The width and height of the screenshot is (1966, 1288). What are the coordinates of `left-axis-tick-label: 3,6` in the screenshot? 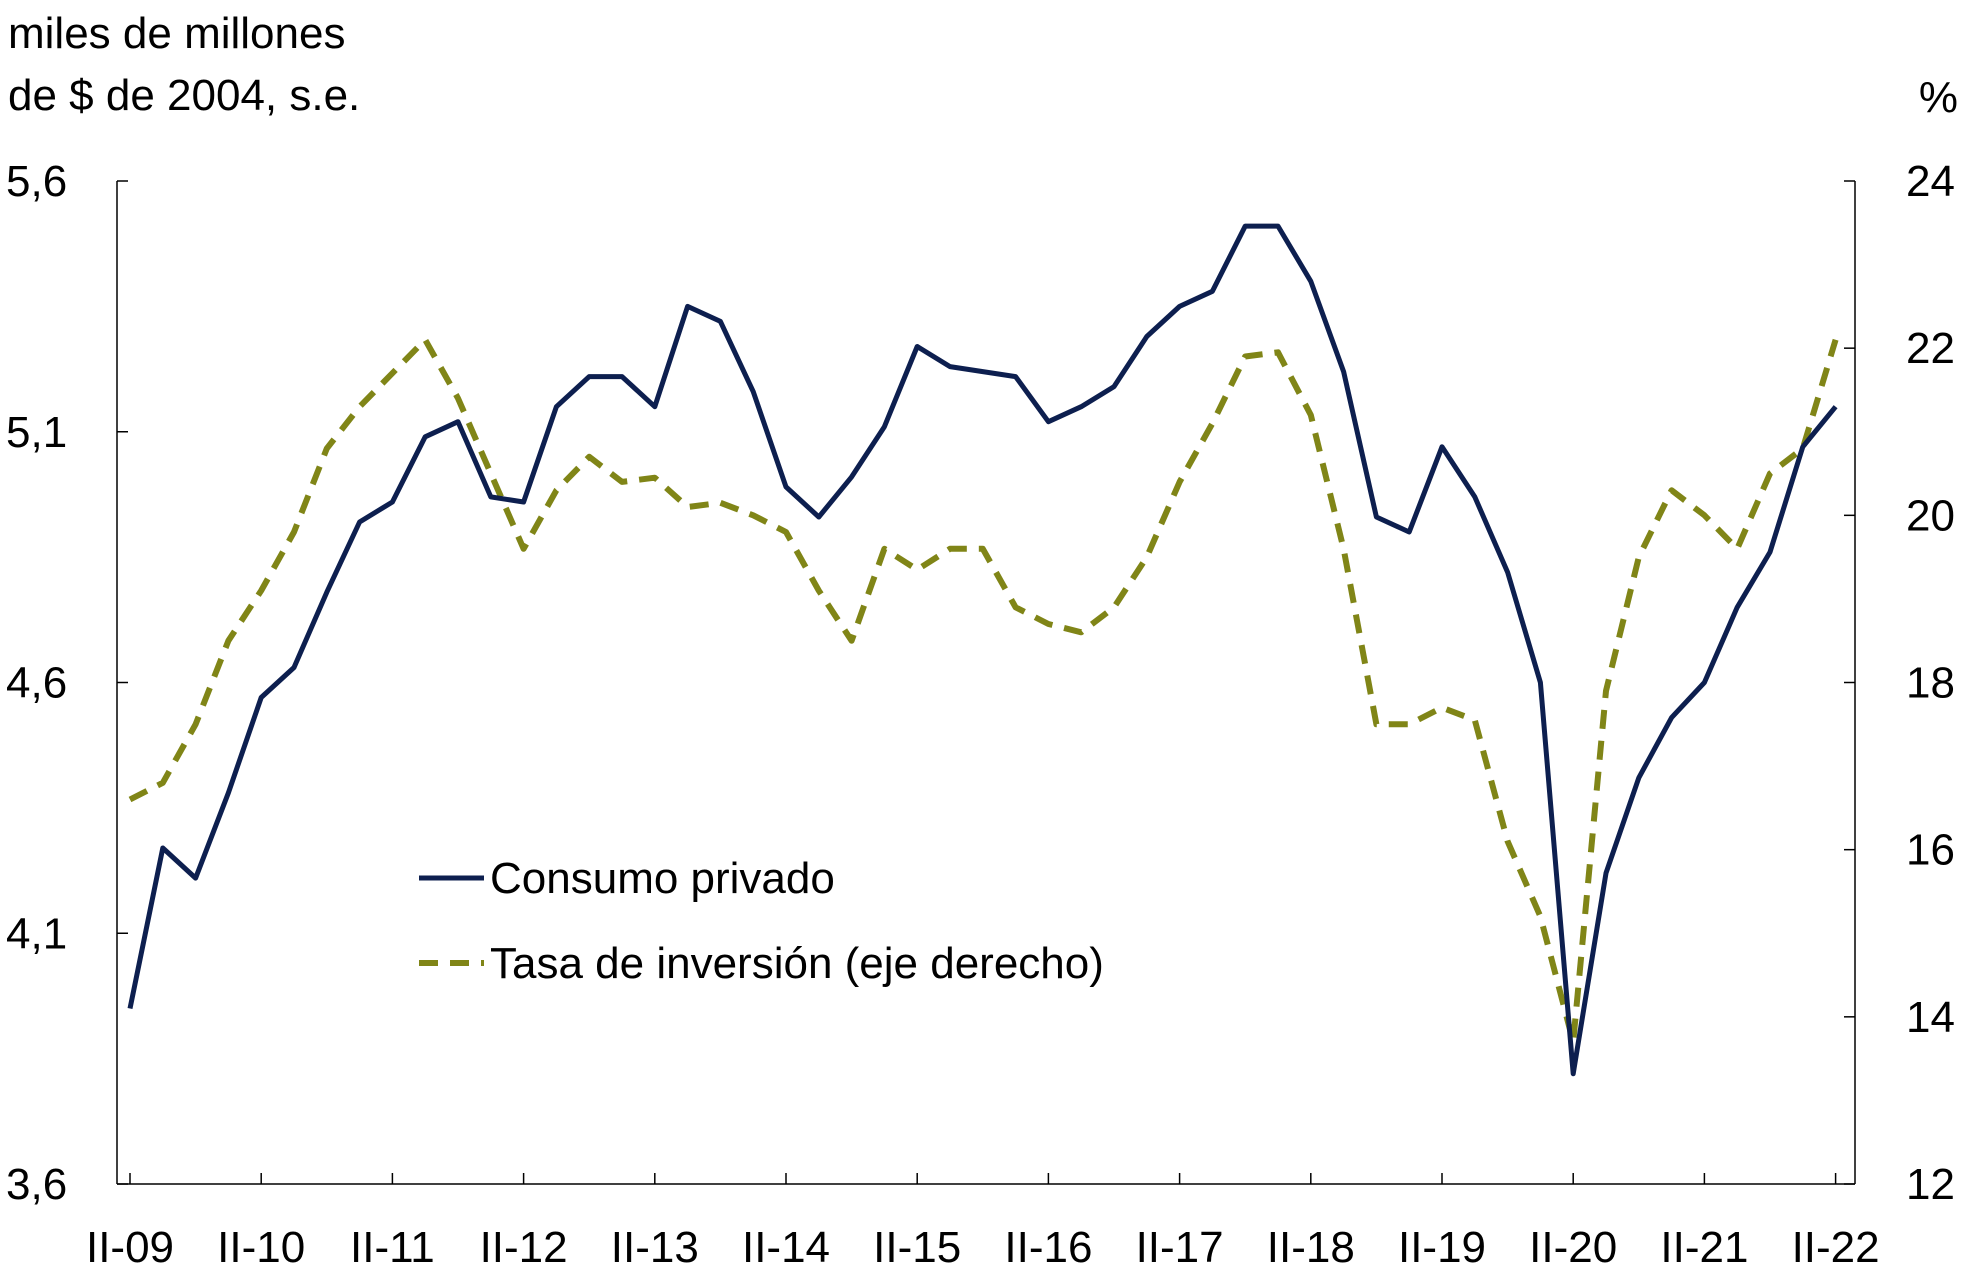 It's located at (36, 1184).